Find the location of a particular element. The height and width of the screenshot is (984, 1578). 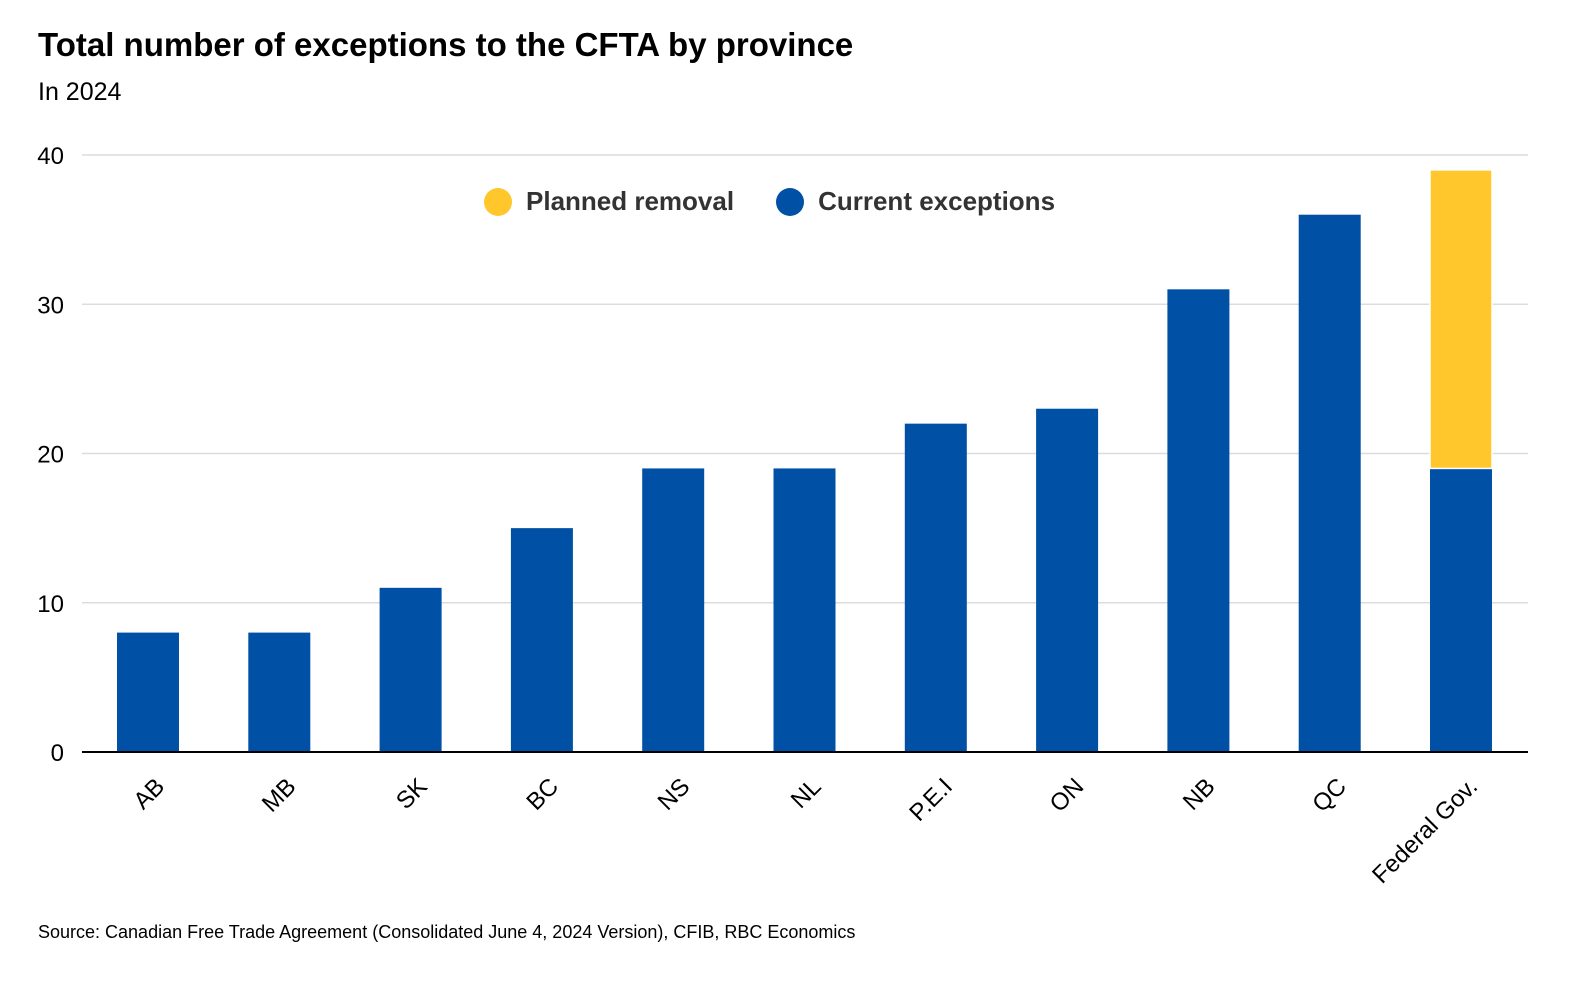

x-tick-label-mb: MB is located at coordinates (279, 795).